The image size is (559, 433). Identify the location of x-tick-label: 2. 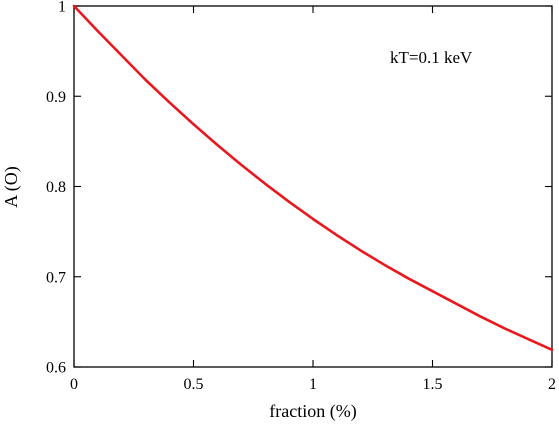
(552, 384).